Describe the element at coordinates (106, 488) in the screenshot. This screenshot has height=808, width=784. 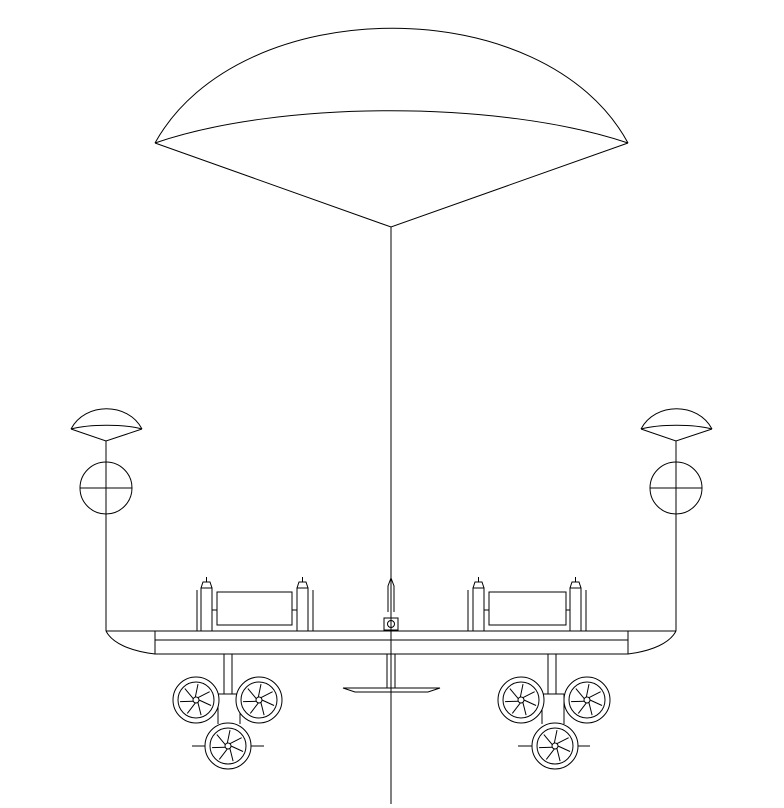
I see `left-crosshair-icon` at that location.